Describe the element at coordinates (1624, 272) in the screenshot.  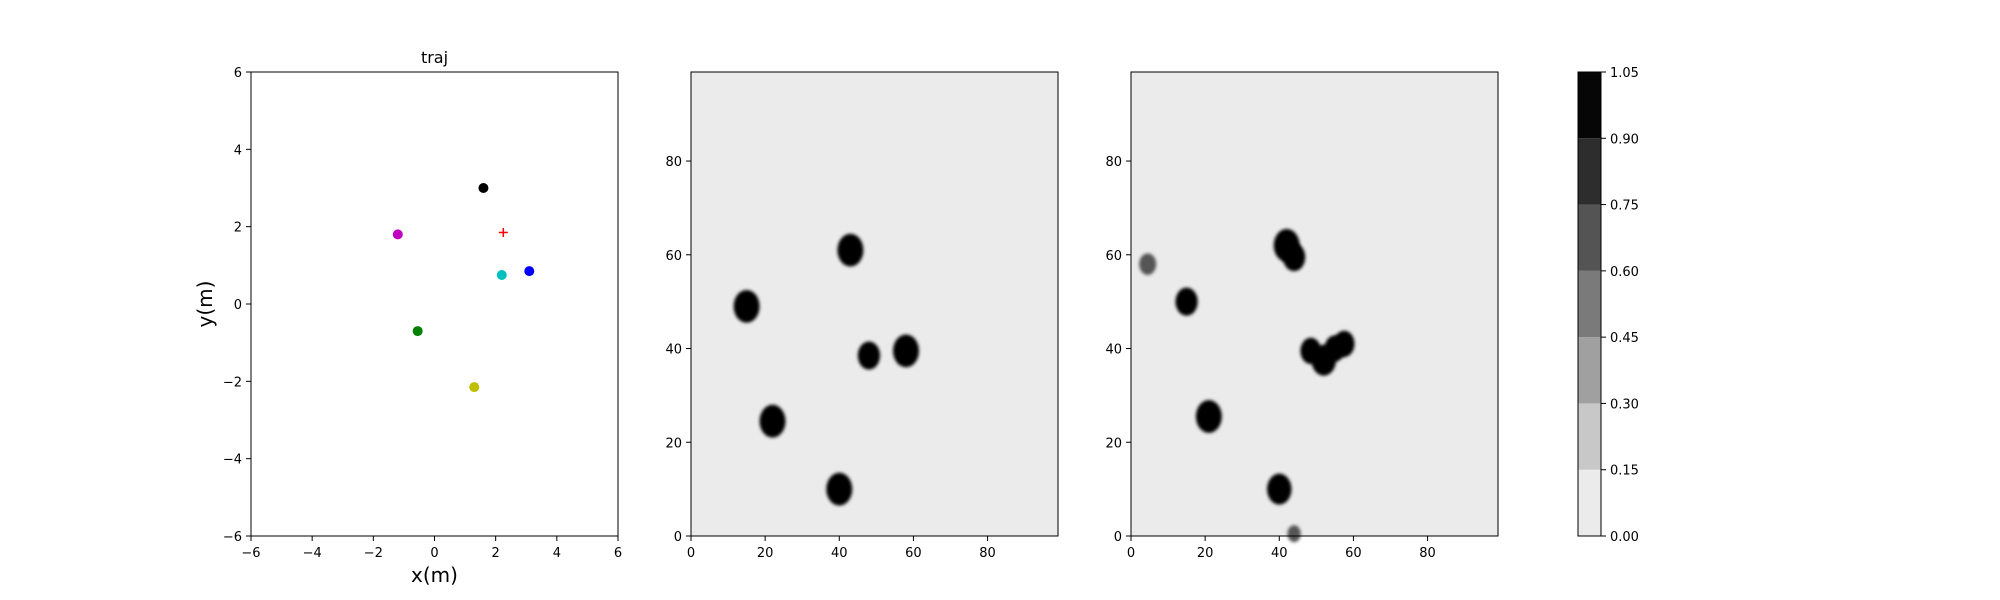
I see `colorbar-tick-label: 0.60` at that location.